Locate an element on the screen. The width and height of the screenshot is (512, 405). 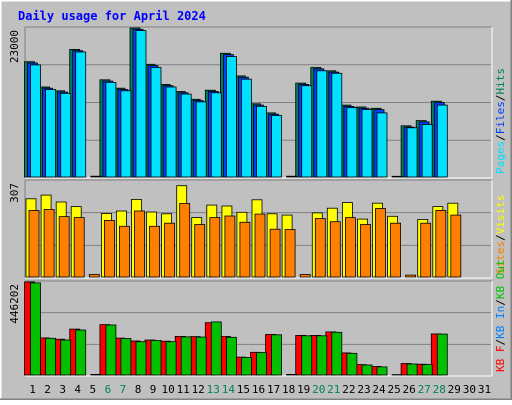
x-label-day-4: 4 is located at coordinates (77, 389).